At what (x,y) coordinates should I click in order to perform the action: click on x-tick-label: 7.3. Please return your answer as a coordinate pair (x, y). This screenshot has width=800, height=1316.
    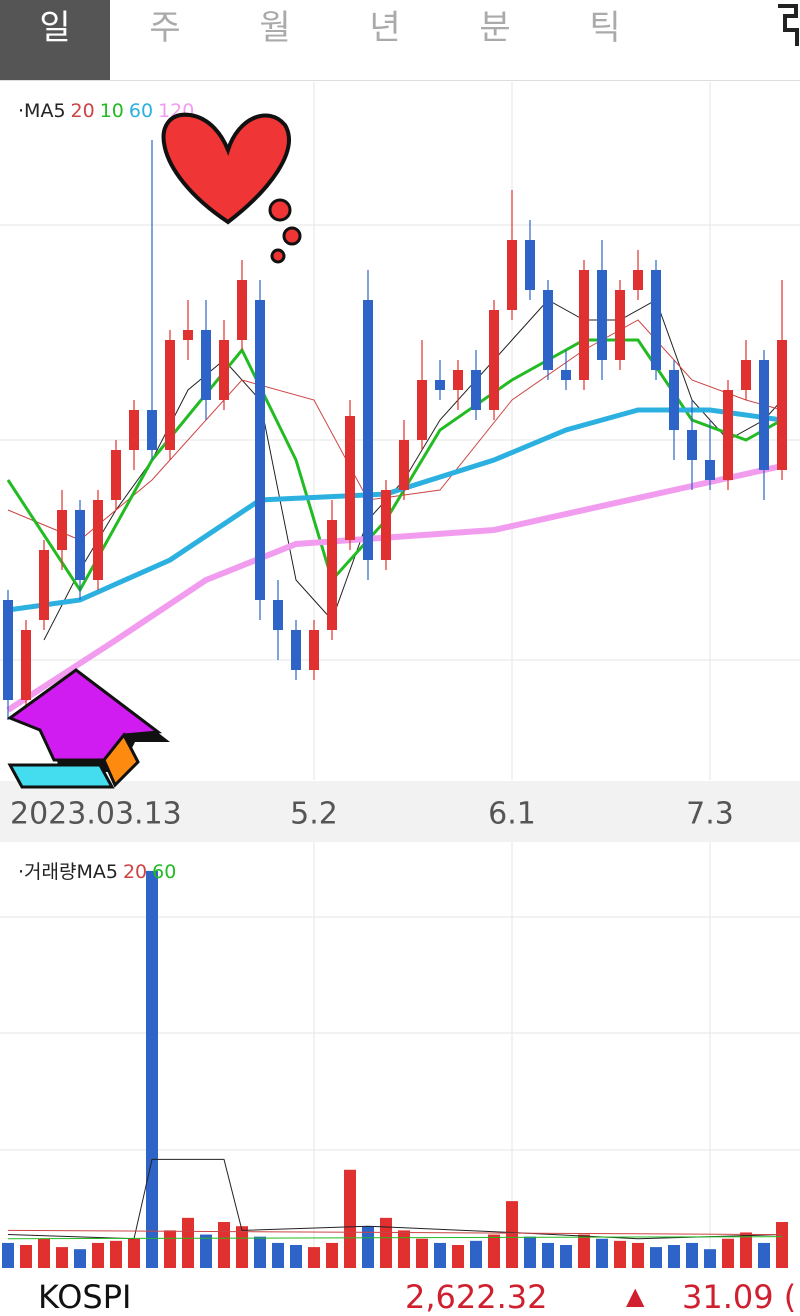
    Looking at the image, I should click on (710, 814).